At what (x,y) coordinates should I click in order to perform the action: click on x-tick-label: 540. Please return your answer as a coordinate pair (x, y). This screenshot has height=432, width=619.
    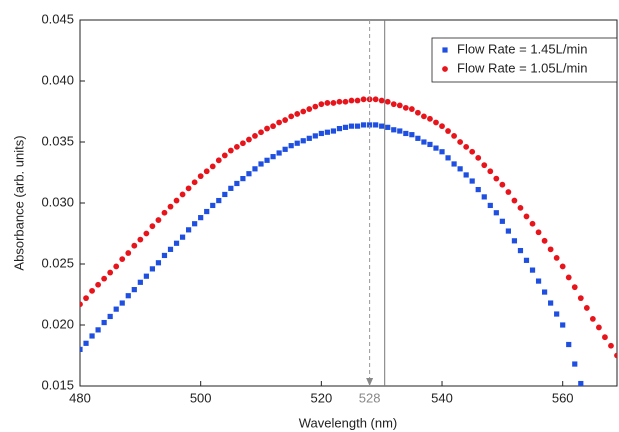
    Looking at the image, I should click on (442, 397).